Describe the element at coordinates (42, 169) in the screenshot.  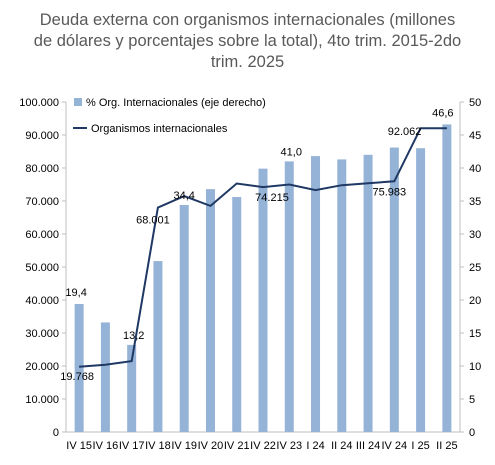
I see `left-tick-label: 80.000` at that location.